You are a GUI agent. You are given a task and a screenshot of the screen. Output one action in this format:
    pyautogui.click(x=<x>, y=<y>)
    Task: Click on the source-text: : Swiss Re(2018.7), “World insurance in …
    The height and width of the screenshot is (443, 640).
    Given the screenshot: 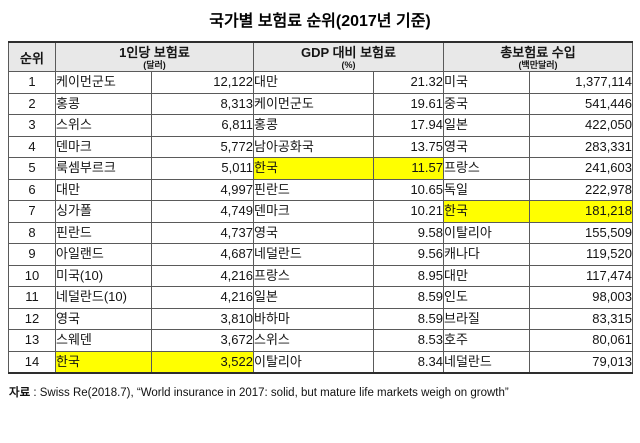 What is the action you would take?
    pyautogui.click(x=269, y=393)
    